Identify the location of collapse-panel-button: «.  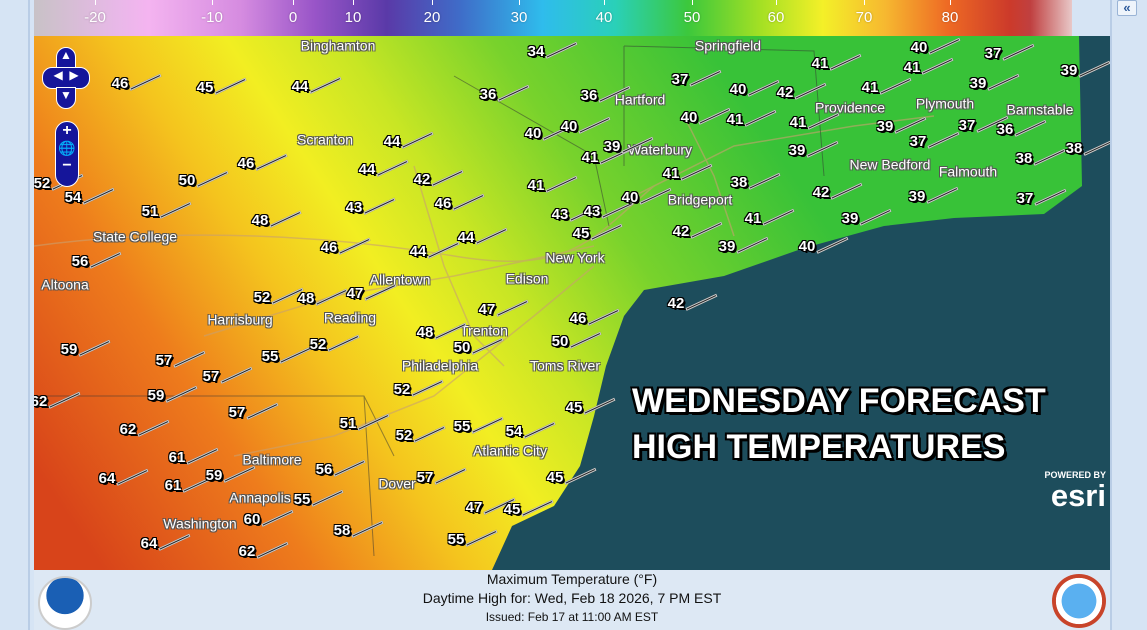
(1127, 8).